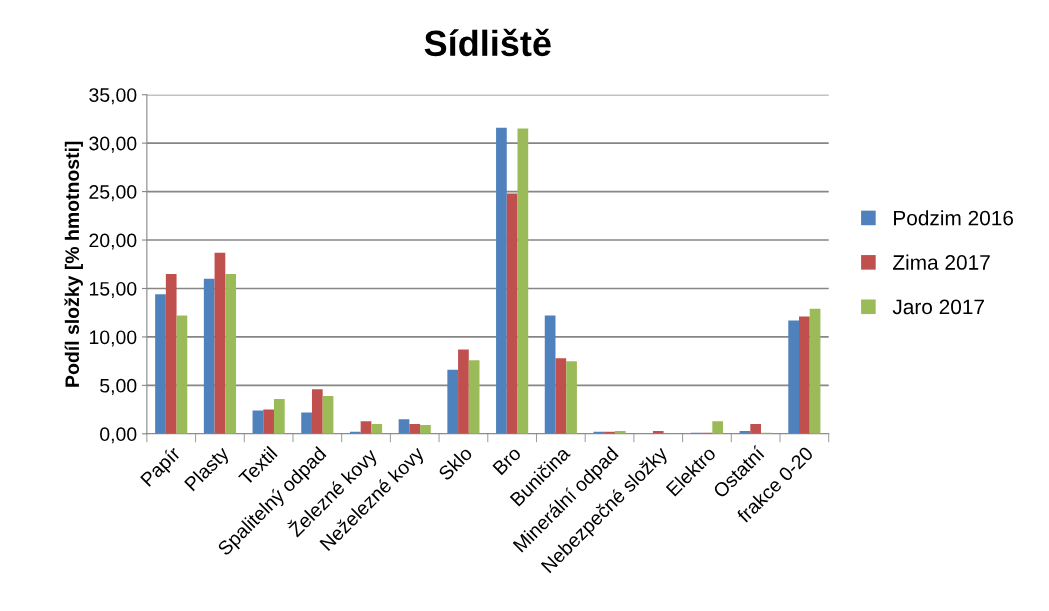 This screenshot has height=611, width=1049. What do you see at coordinates (113, 241) in the screenshot?
I see `y-tick-label: 20,00` at bounding box center [113, 241].